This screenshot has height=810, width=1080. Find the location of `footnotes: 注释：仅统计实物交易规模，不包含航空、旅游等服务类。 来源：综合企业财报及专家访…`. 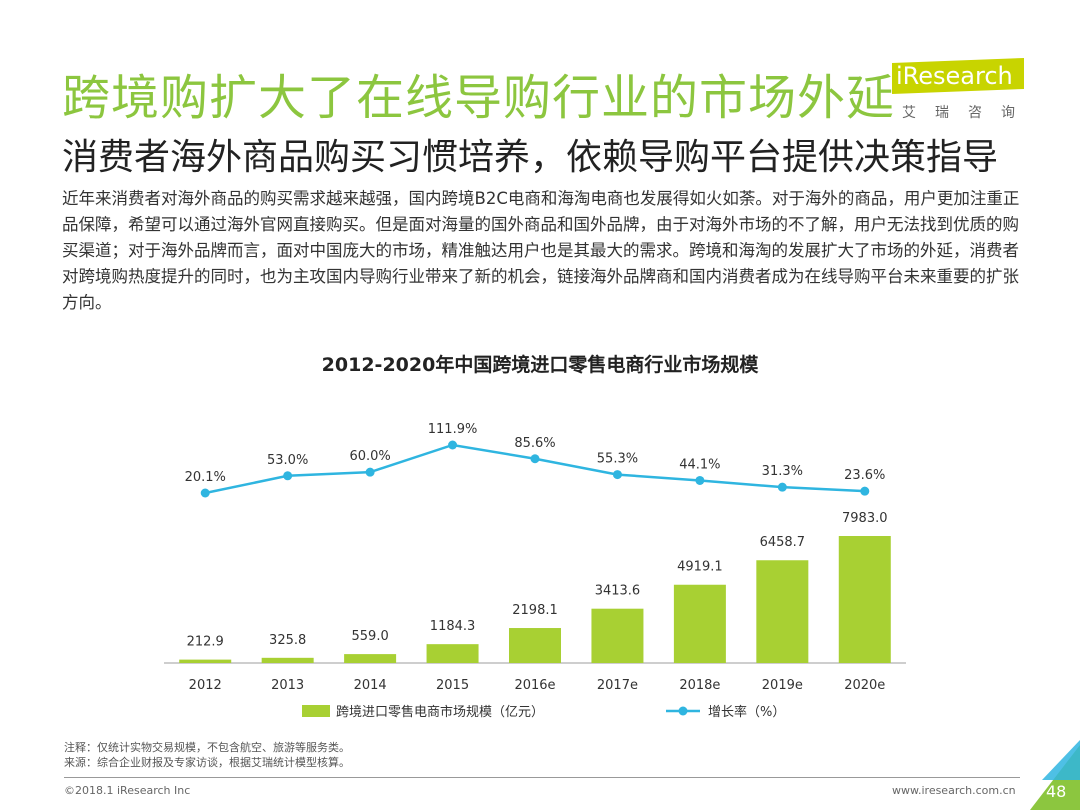

footnotes: 注释：仅统计实物交易规模，不包含航空、旅游等服务类。 来源：综合企业财报及专家访… is located at coordinates (207, 755).